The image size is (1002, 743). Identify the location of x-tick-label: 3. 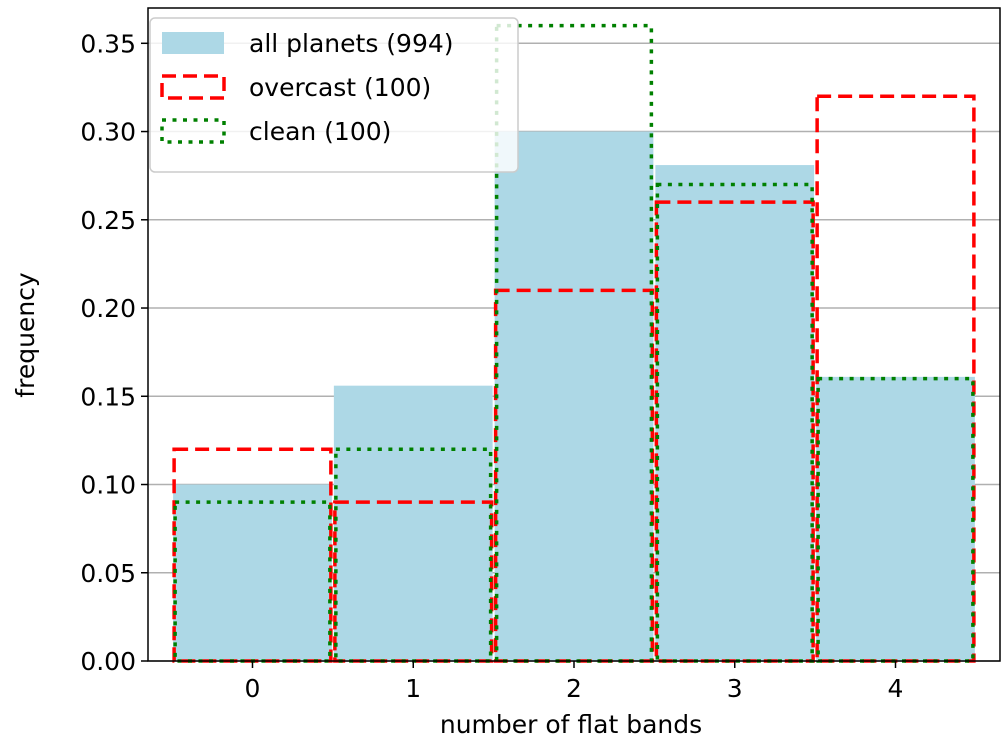
(735, 688).